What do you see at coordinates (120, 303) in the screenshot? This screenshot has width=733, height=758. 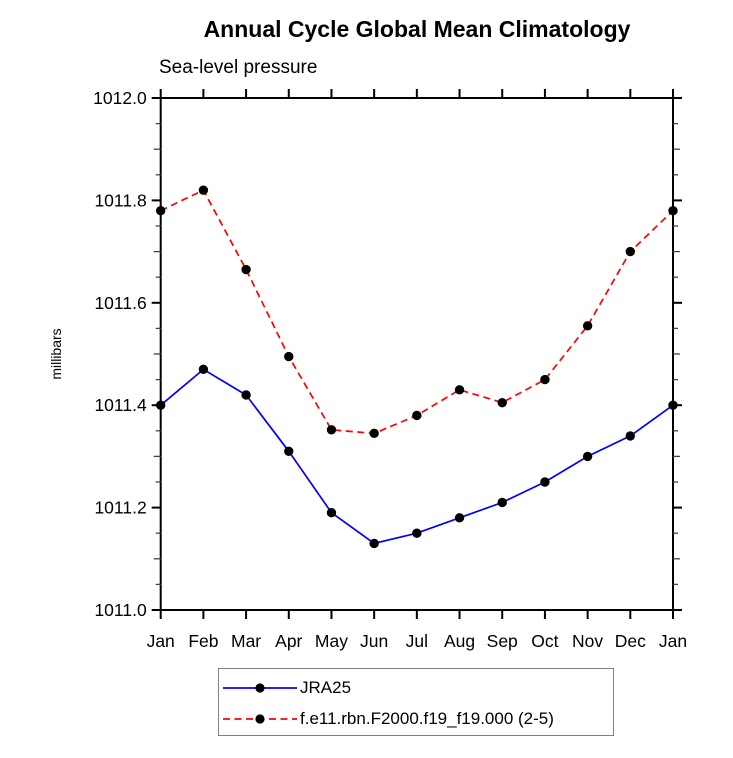 I see `svg-text: 1011.6` at bounding box center [120, 303].